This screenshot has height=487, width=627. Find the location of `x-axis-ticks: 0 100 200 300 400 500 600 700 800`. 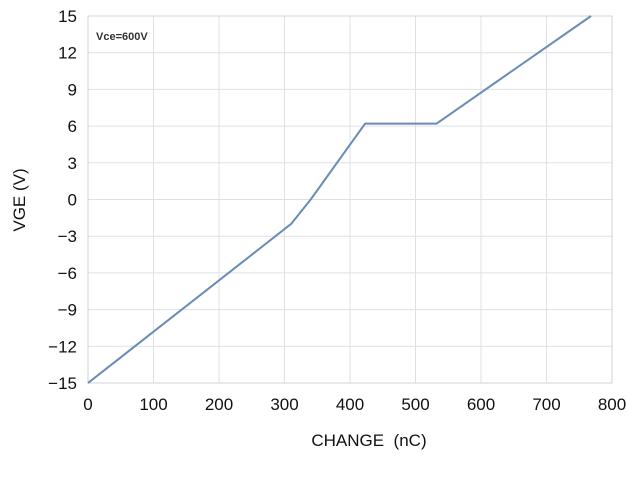

x-axis-ticks: 0 100 200 300 400 500 600 700 800 is located at coordinates (354, 404).